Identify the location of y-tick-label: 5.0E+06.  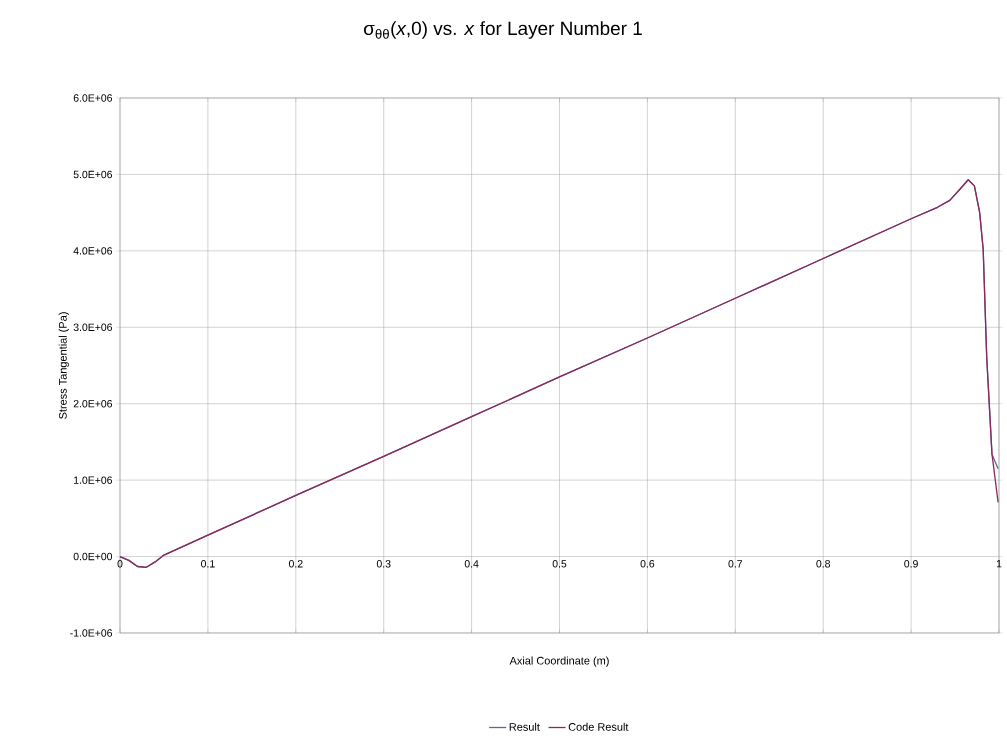
(93, 174).